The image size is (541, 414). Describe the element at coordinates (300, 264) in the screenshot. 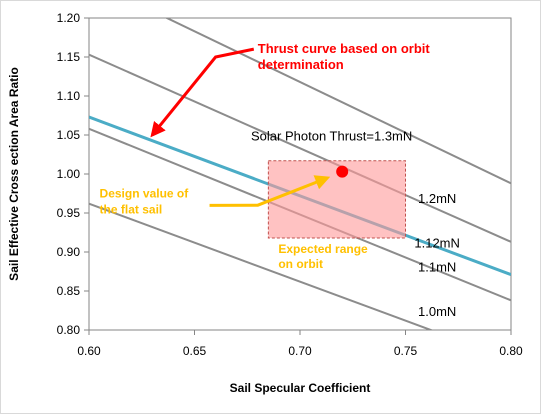

I see `expected-range-label-line: on orbit` at that location.